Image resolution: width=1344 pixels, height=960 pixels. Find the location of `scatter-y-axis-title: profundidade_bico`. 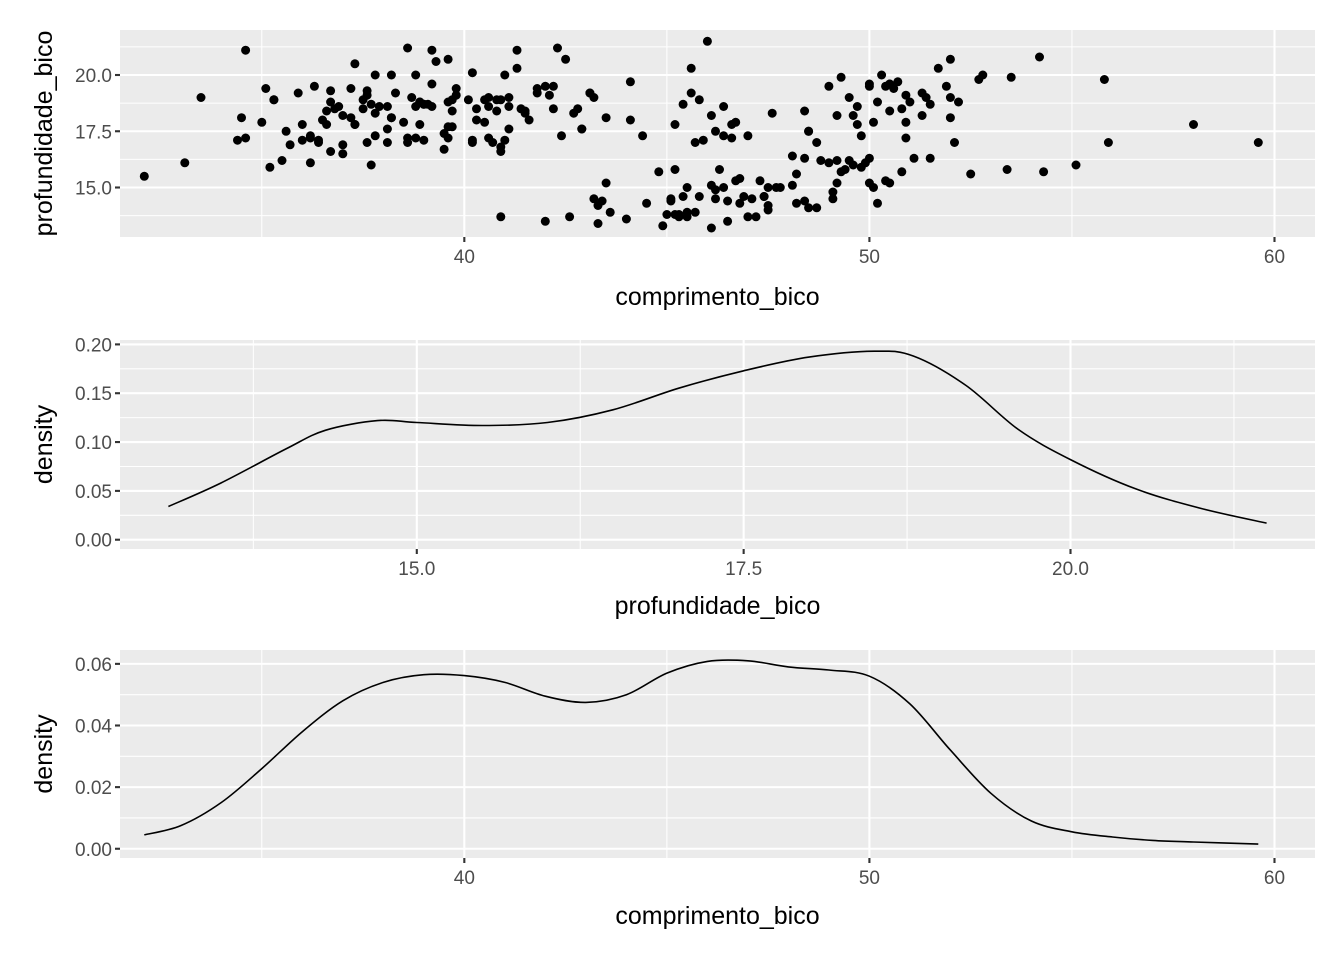

scatter-y-axis-title: profundidade_bico is located at coordinates (44, 134).